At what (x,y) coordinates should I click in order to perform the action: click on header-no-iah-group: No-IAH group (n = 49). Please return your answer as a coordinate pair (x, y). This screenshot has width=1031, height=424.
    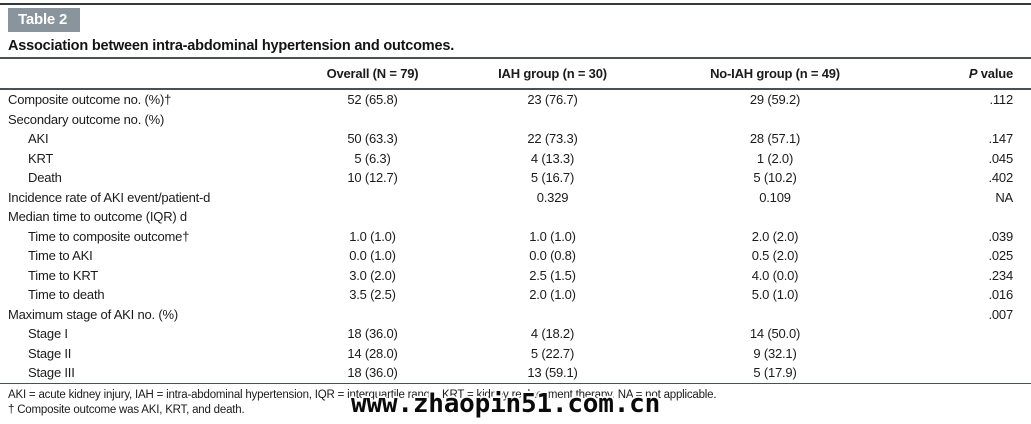
    Looking at the image, I should click on (775, 73).